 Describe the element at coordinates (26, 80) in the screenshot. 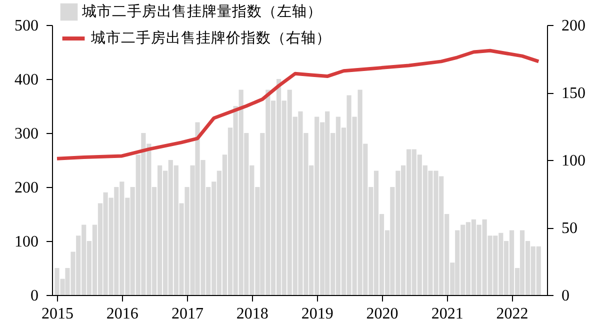

I see `y-tick-label: 400` at that location.